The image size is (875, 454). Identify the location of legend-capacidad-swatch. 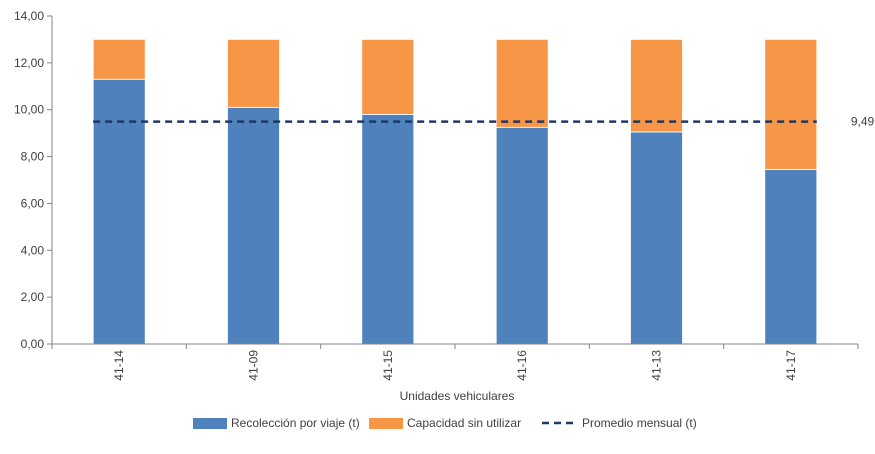
(386, 423).